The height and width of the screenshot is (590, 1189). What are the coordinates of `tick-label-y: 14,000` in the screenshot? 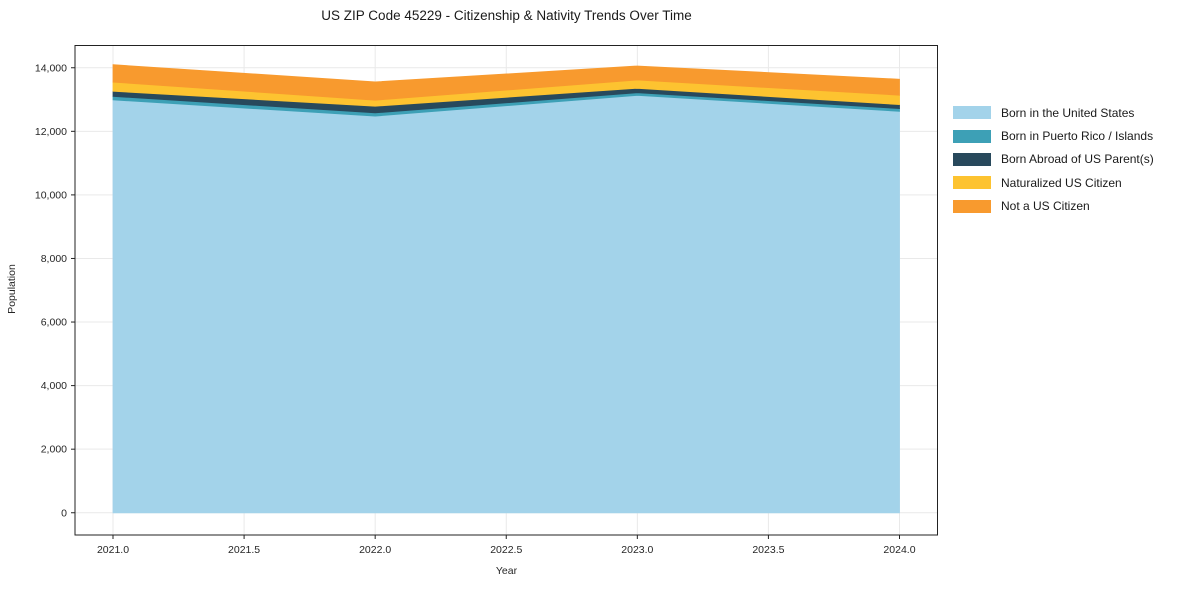 It's located at (51, 68).